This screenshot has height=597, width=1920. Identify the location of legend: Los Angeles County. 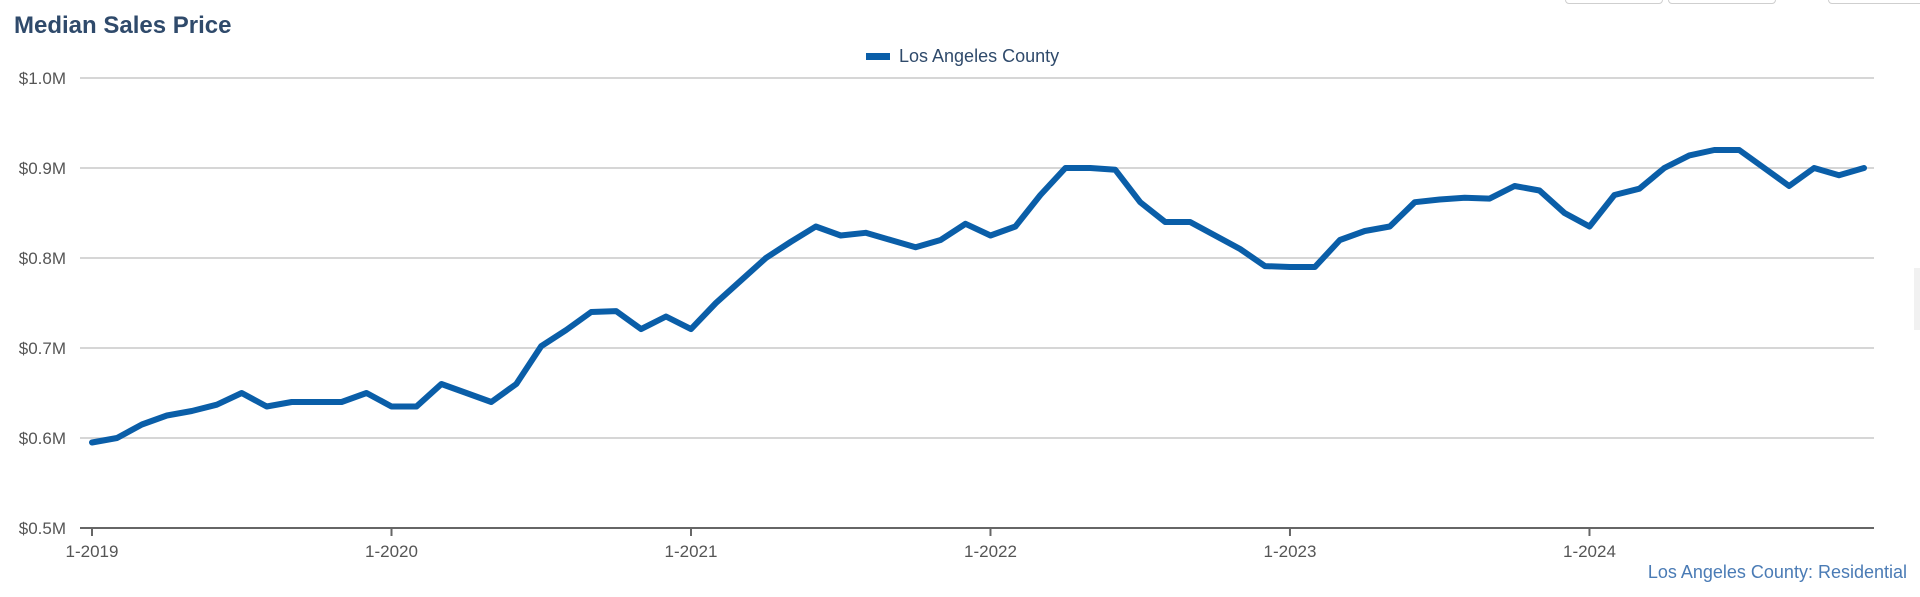
(962, 56).